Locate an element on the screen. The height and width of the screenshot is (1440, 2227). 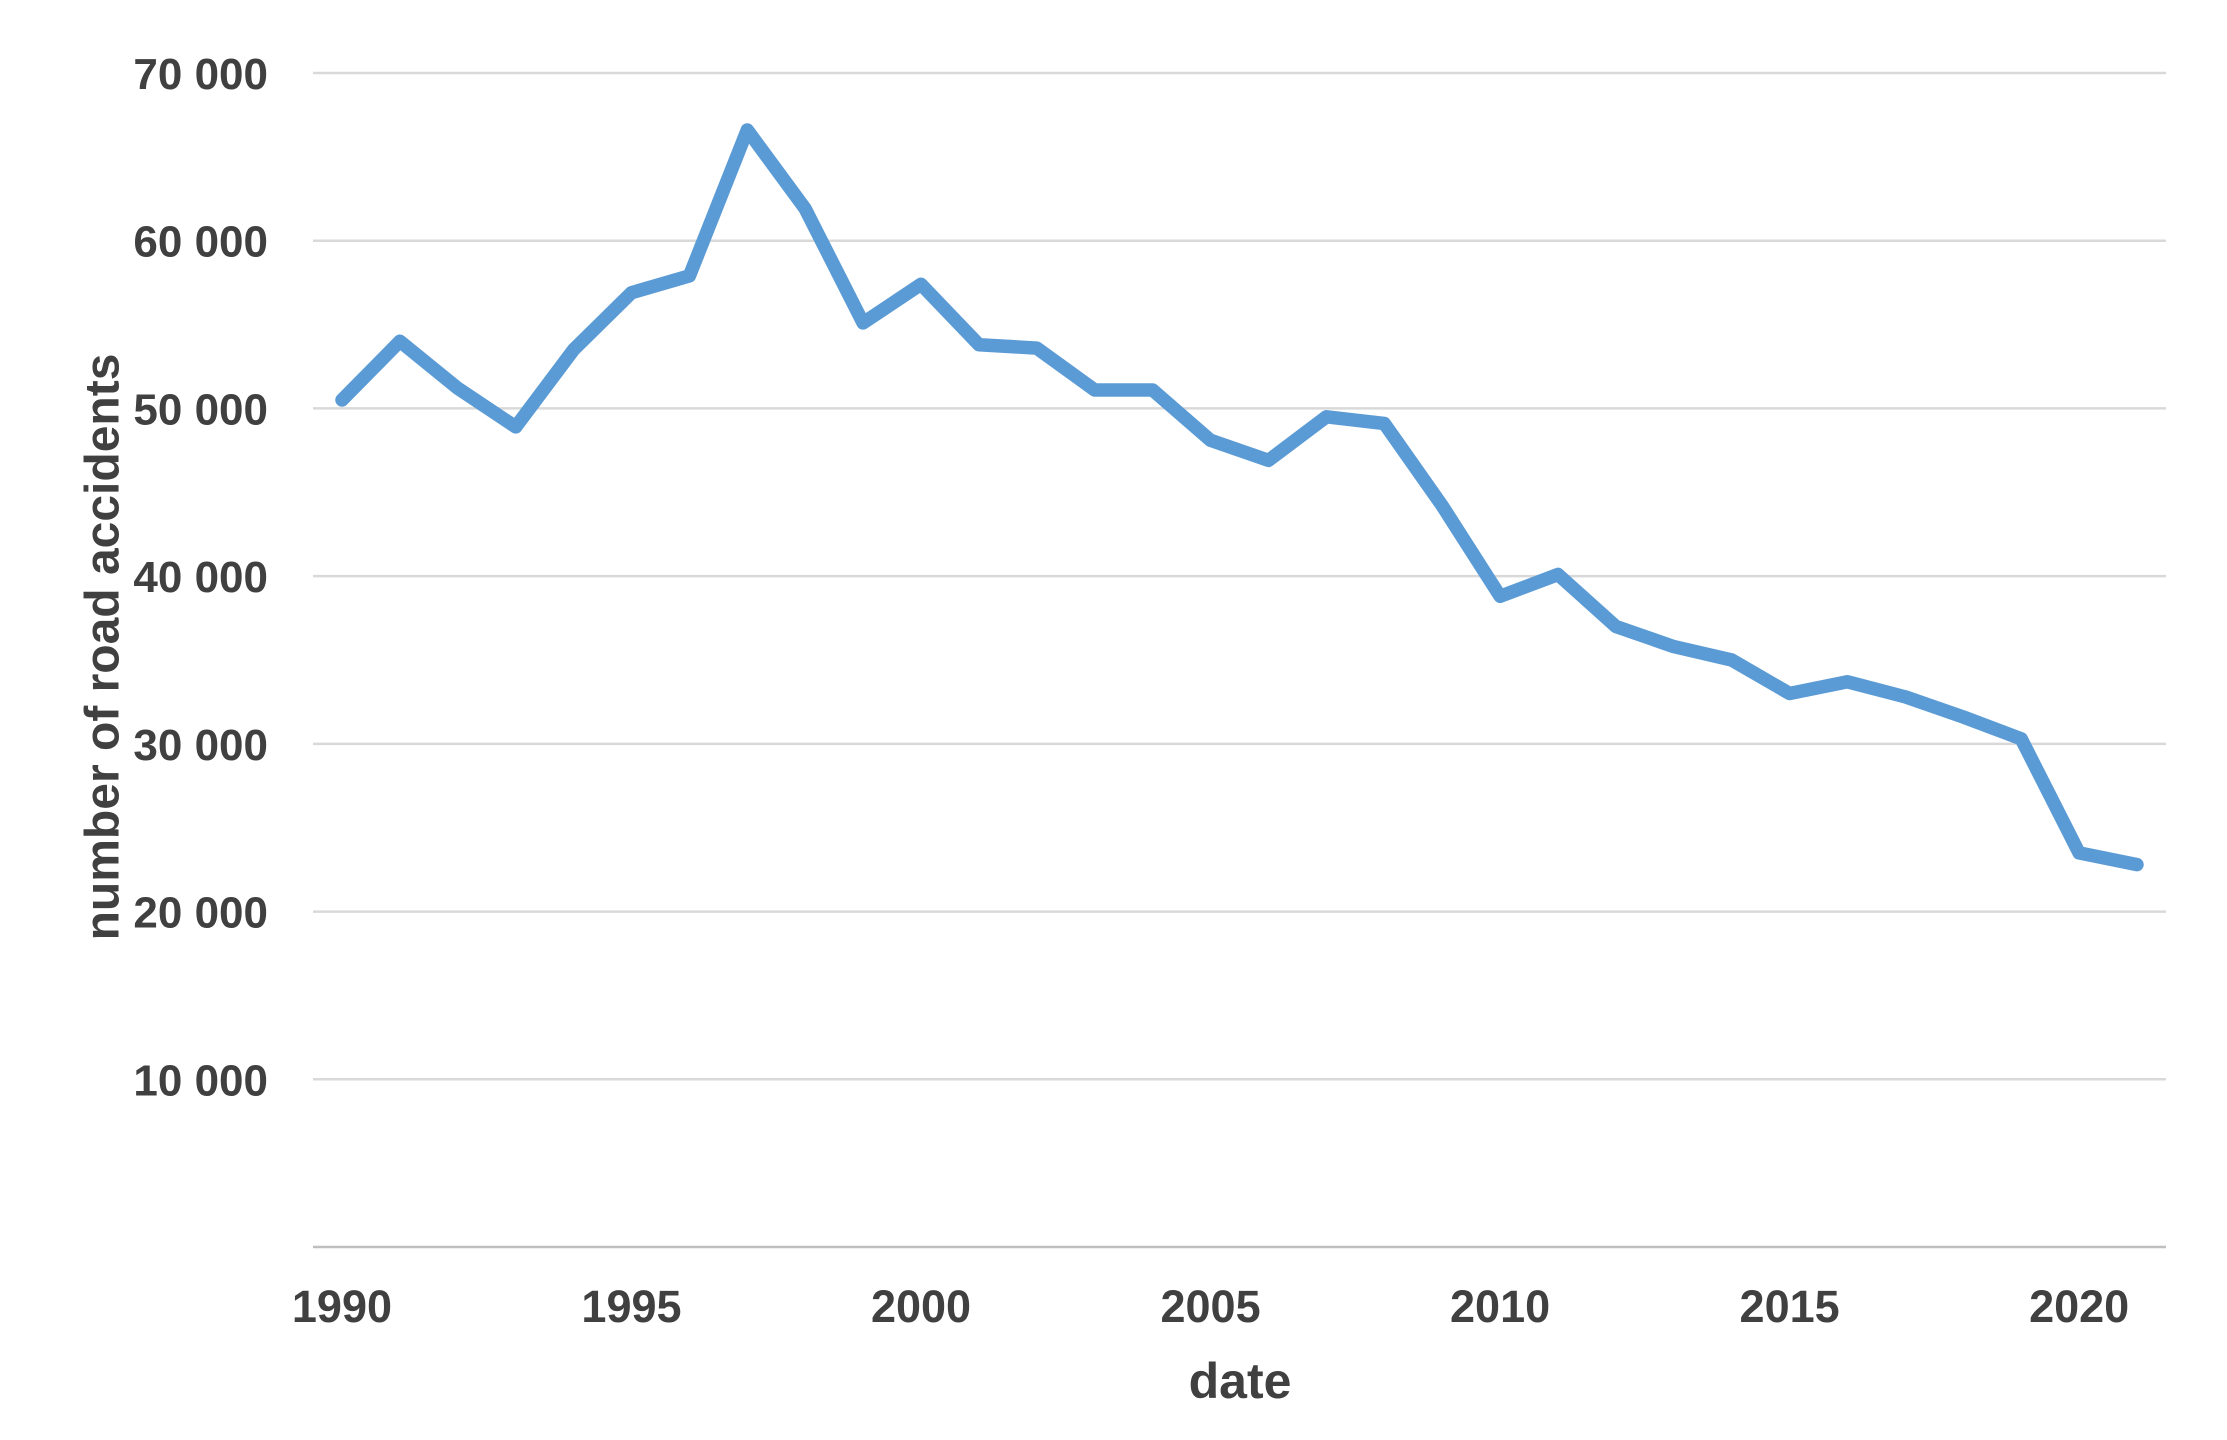
x-tick-label: 2000 is located at coordinates (921, 1306).